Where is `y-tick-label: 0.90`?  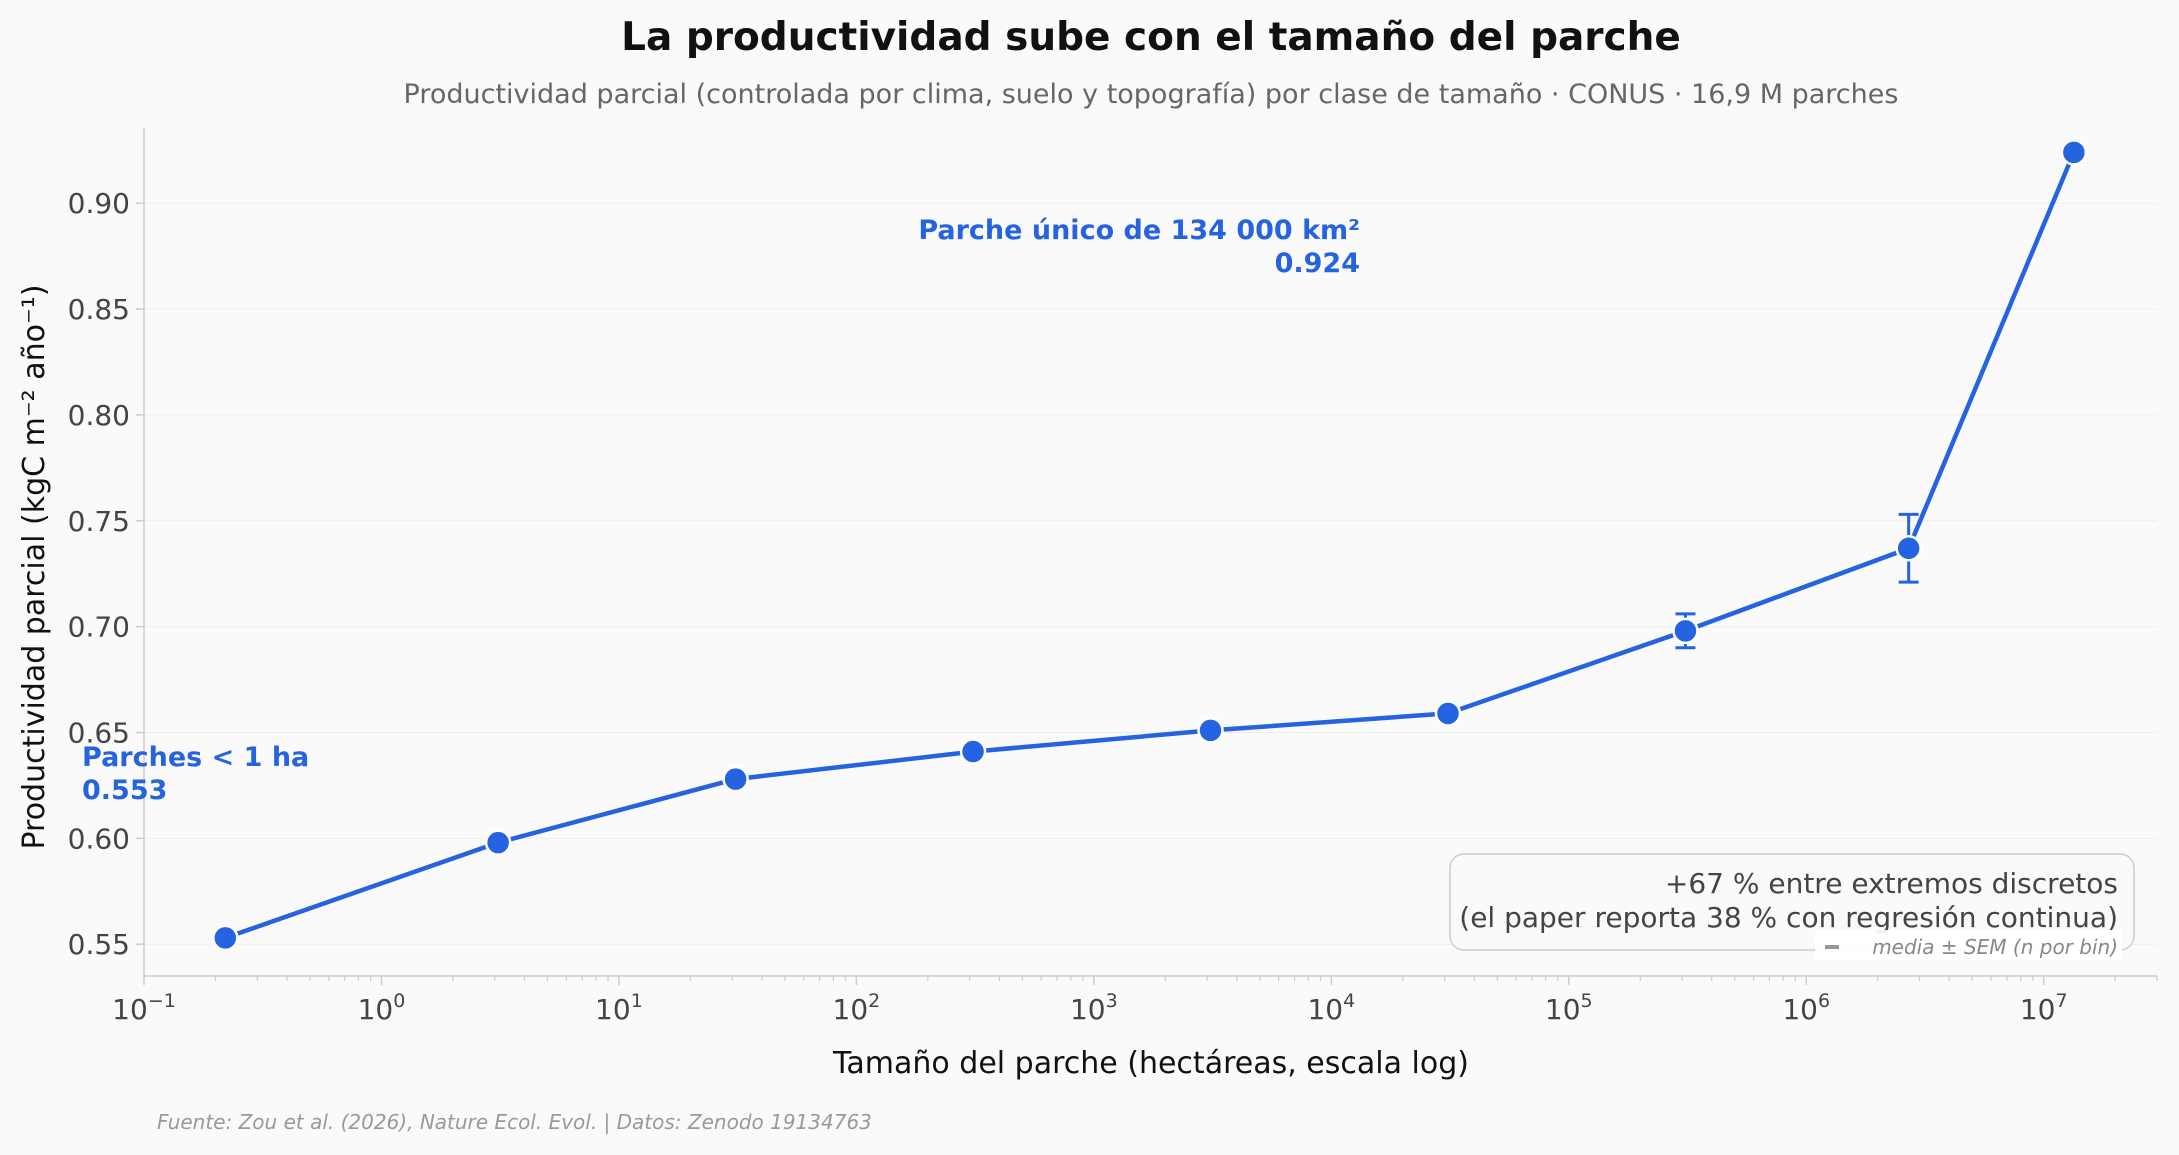
y-tick-label: 0.90 is located at coordinates (99, 203).